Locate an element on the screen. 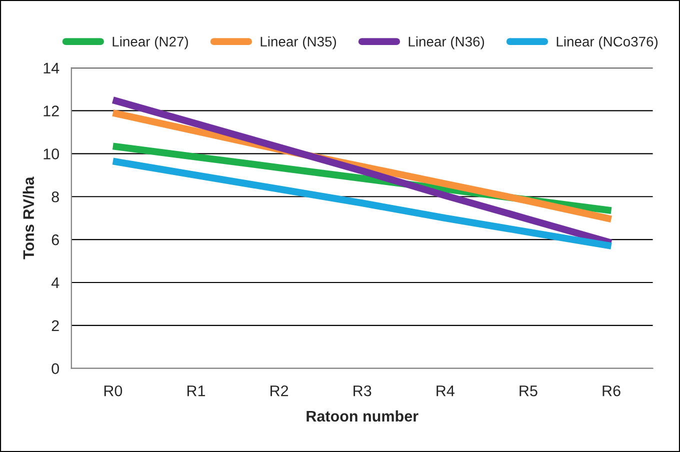  legend-label: Linear (N36) is located at coordinates (446, 43).